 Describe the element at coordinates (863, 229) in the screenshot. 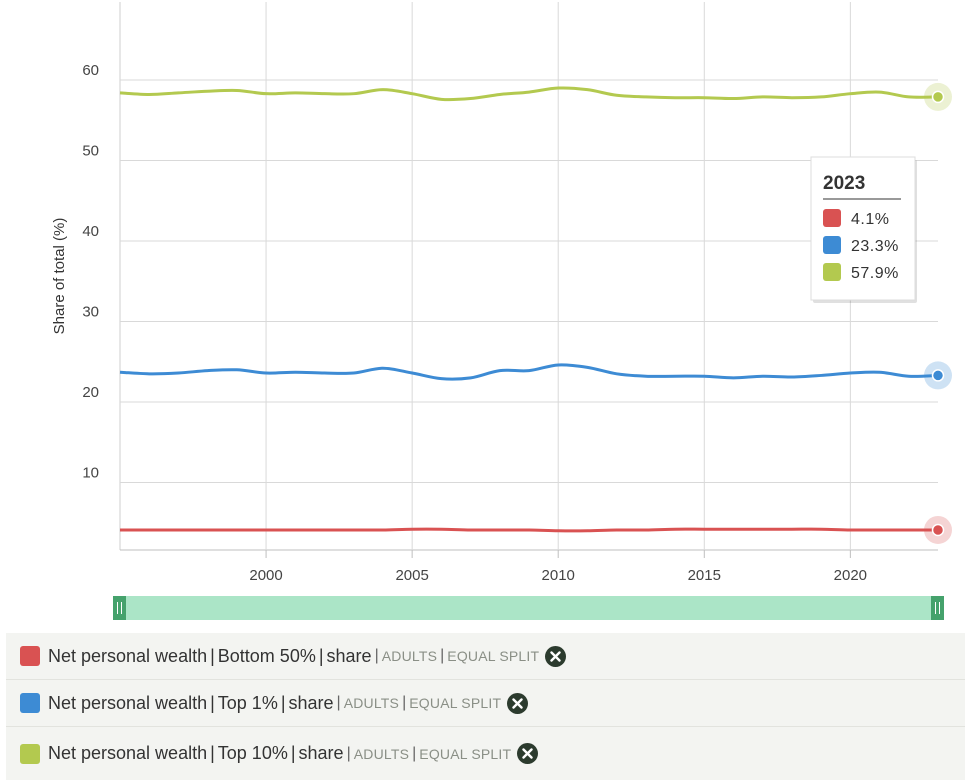

I see `chart-tooltip: 2023 4.1% 23.3% 57.9%` at that location.